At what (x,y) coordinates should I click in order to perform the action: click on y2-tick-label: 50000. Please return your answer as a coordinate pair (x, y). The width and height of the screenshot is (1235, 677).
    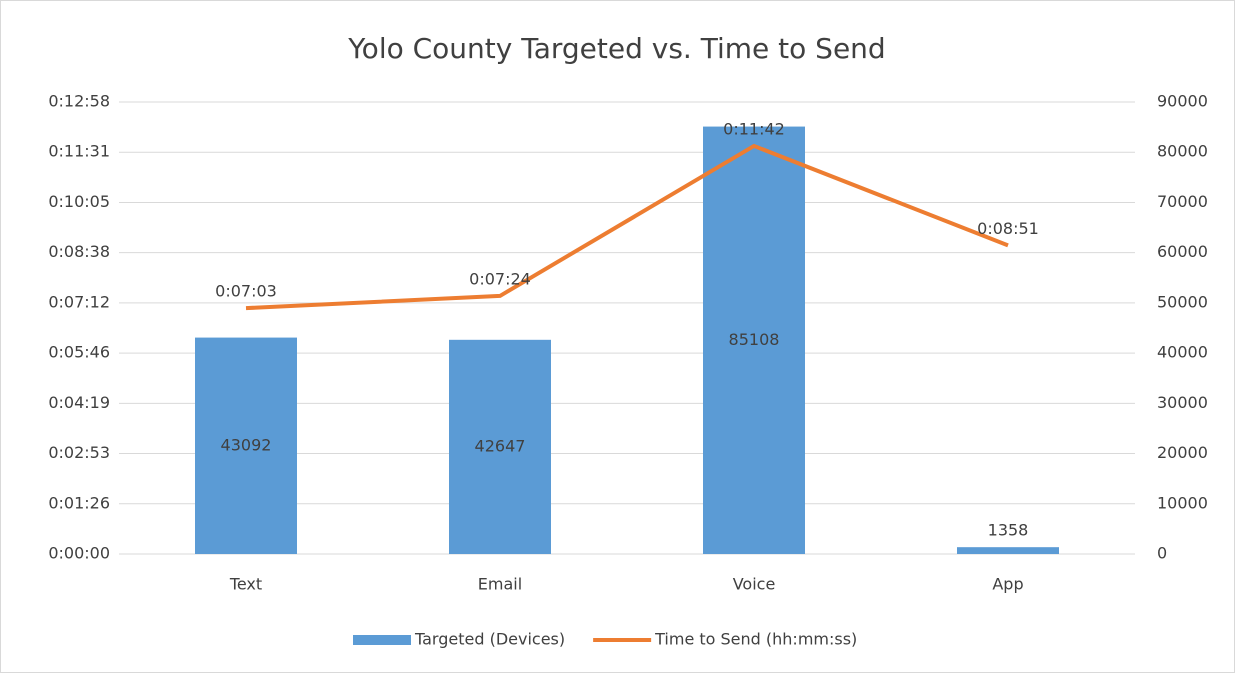
    Looking at the image, I should click on (1182, 301).